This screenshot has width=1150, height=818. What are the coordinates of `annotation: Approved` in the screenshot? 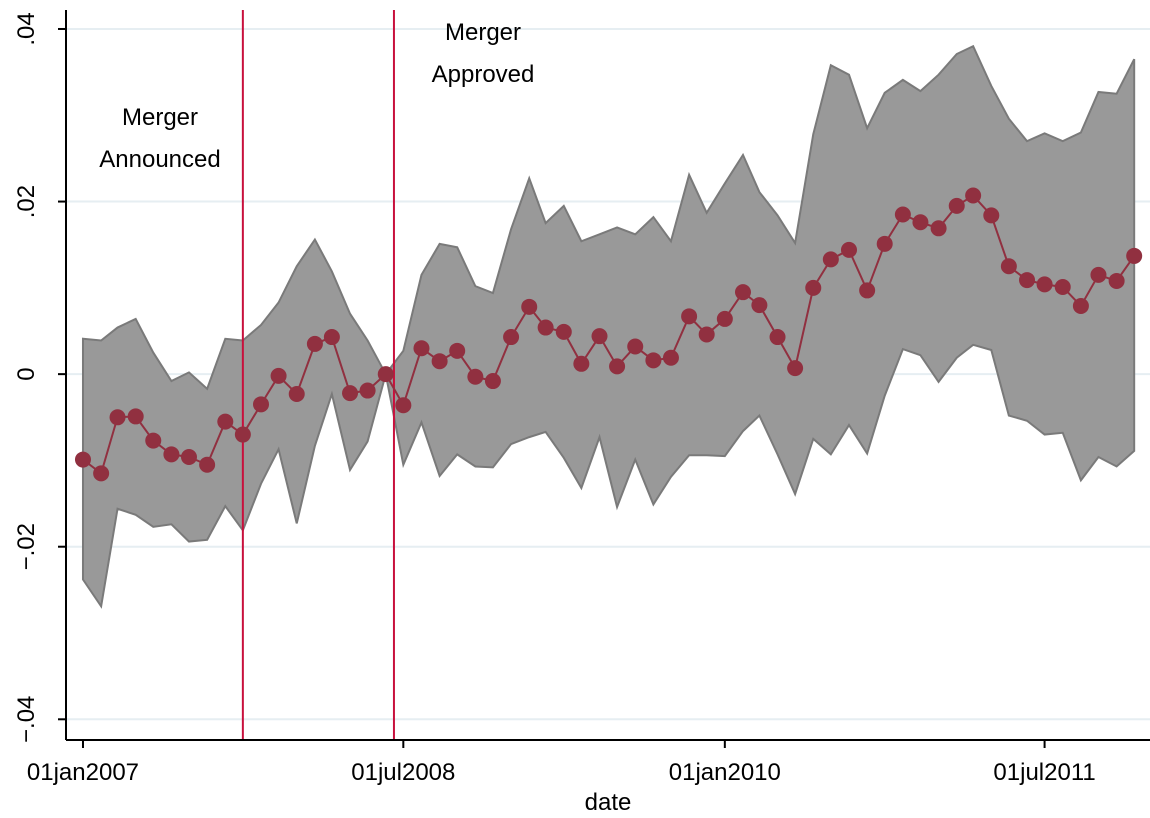 It's located at (483, 74).